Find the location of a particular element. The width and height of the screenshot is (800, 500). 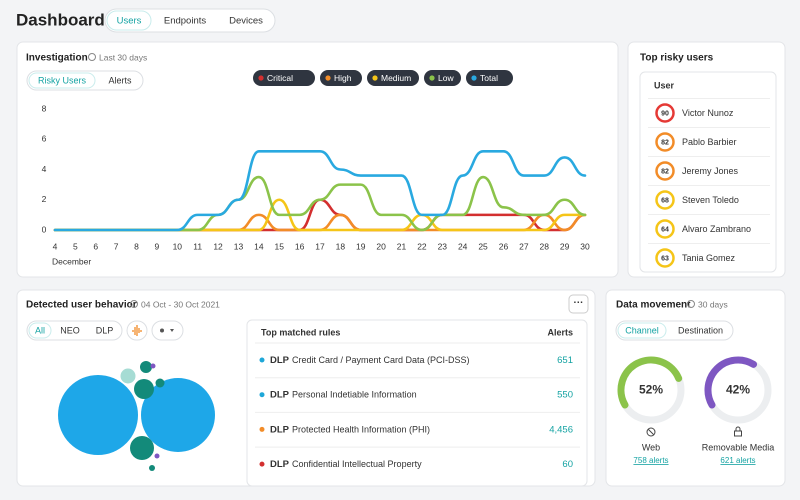

legend-label: Total is located at coordinates (489, 78).